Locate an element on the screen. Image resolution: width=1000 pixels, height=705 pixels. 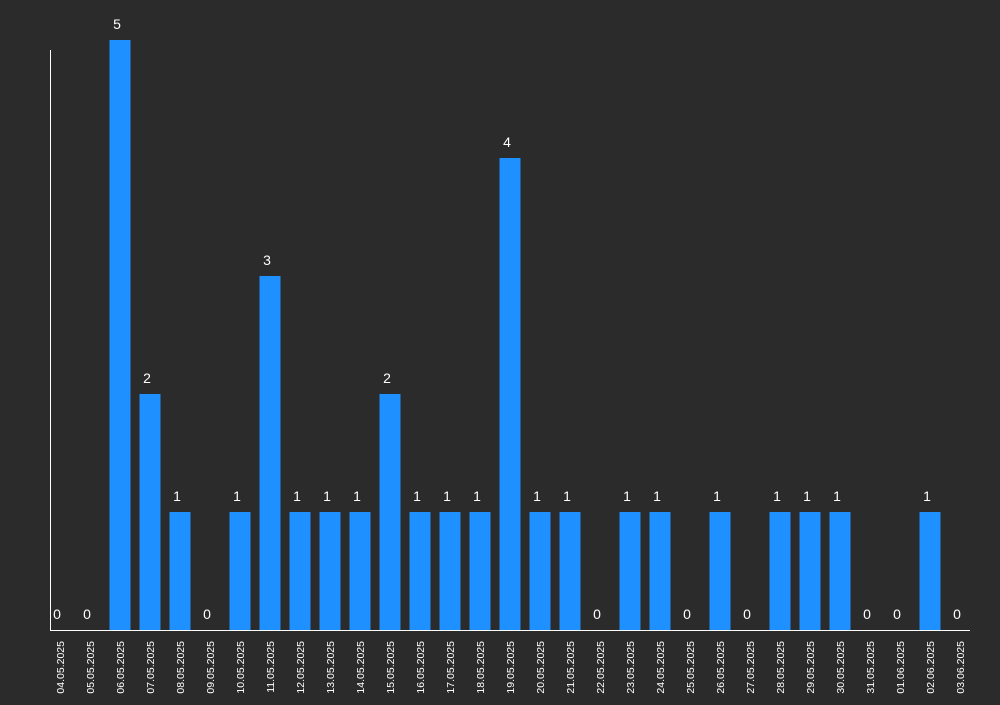
x-tick-label: 26.05.2025 is located at coordinates (721, 667).